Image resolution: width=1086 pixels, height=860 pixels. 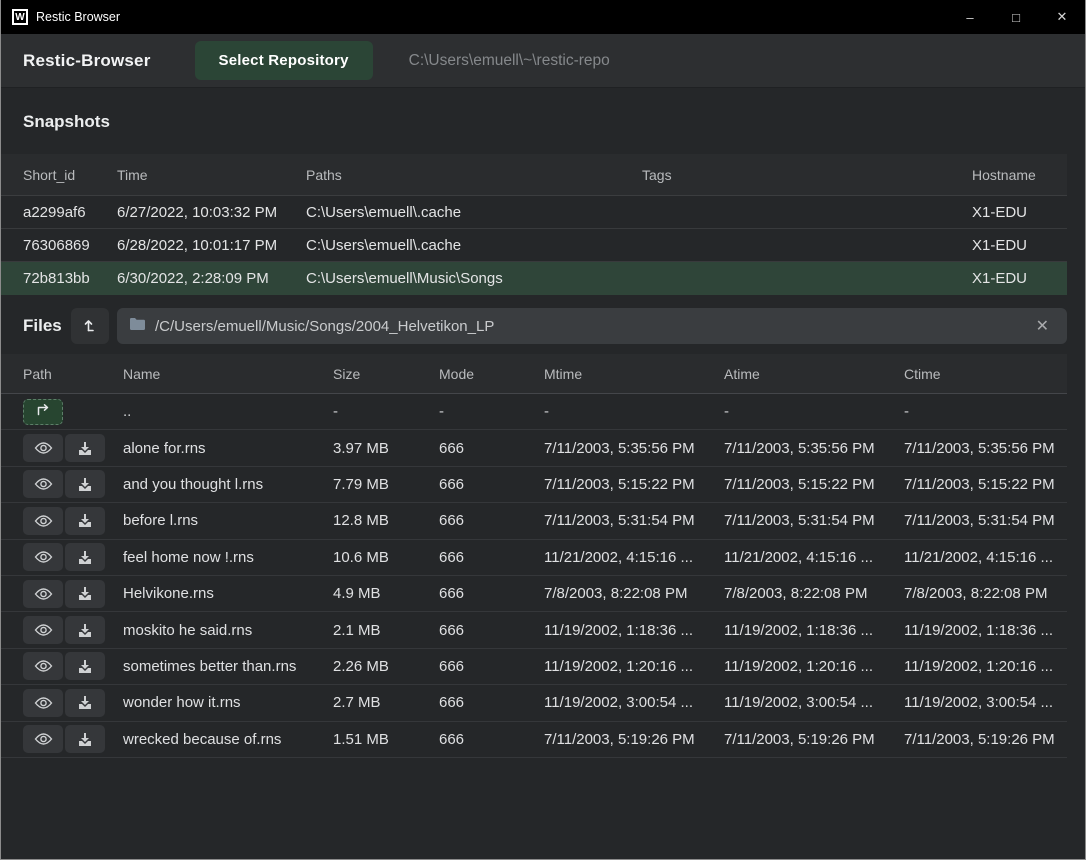 I want to click on close-button: ✕, so click(x=1062, y=16).